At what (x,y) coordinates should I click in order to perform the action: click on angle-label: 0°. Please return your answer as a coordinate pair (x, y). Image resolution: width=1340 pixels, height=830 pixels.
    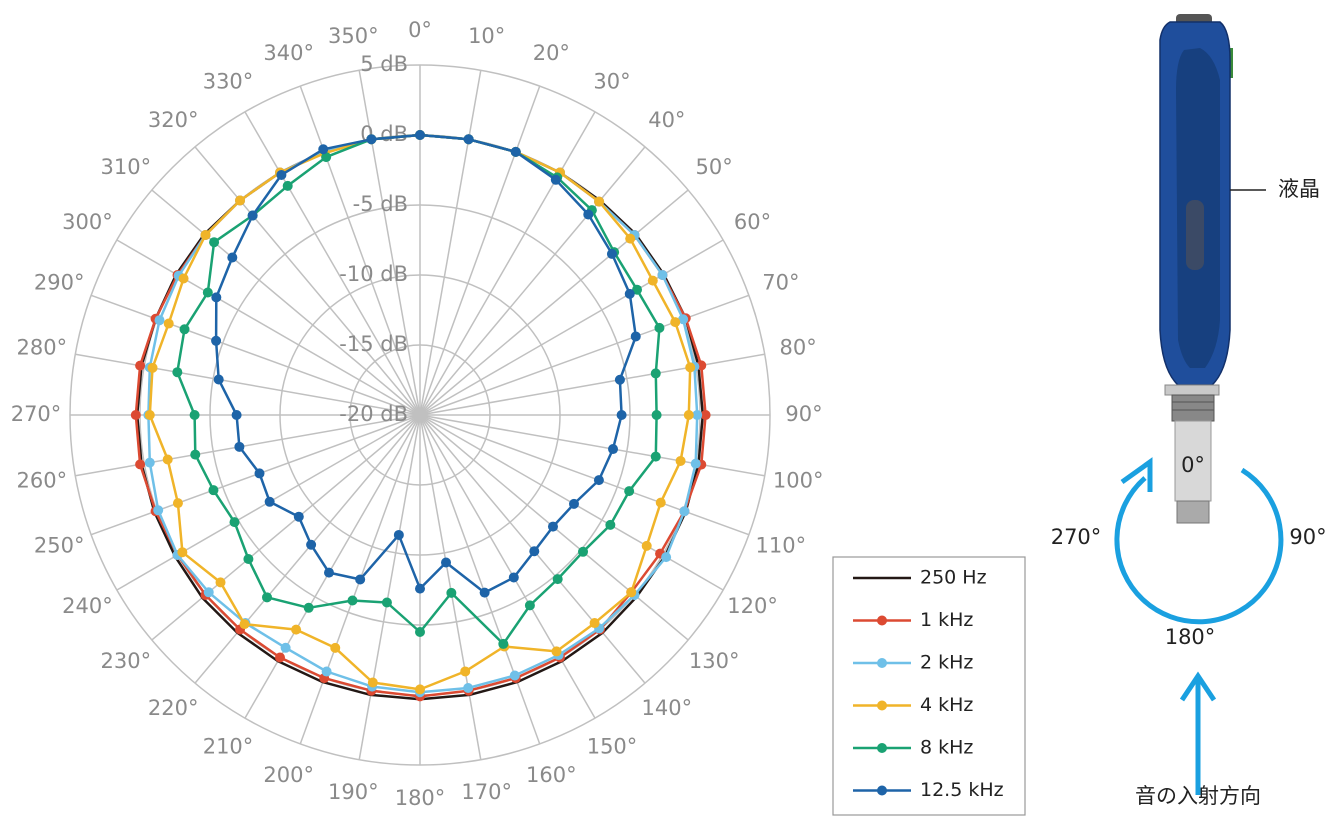
    Looking at the image, I should click on (420, 30).